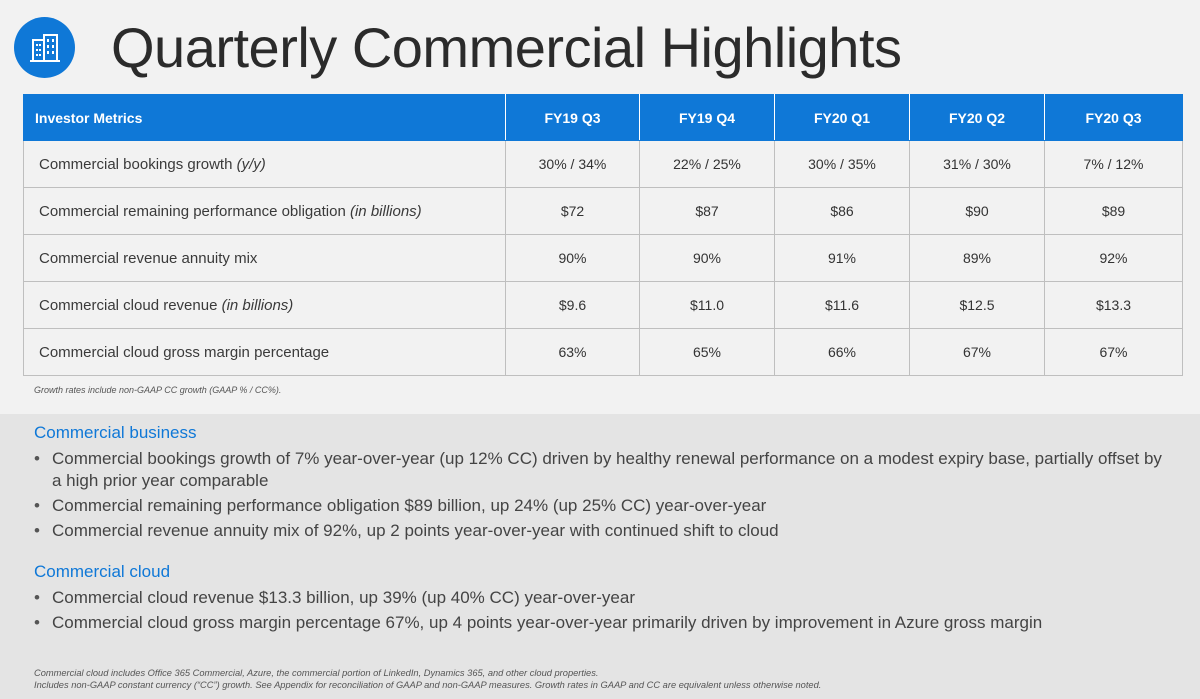 The image size is (1200, 699). I want to click on header-investor-metrics: Investor Metrics, so click(264, 117).